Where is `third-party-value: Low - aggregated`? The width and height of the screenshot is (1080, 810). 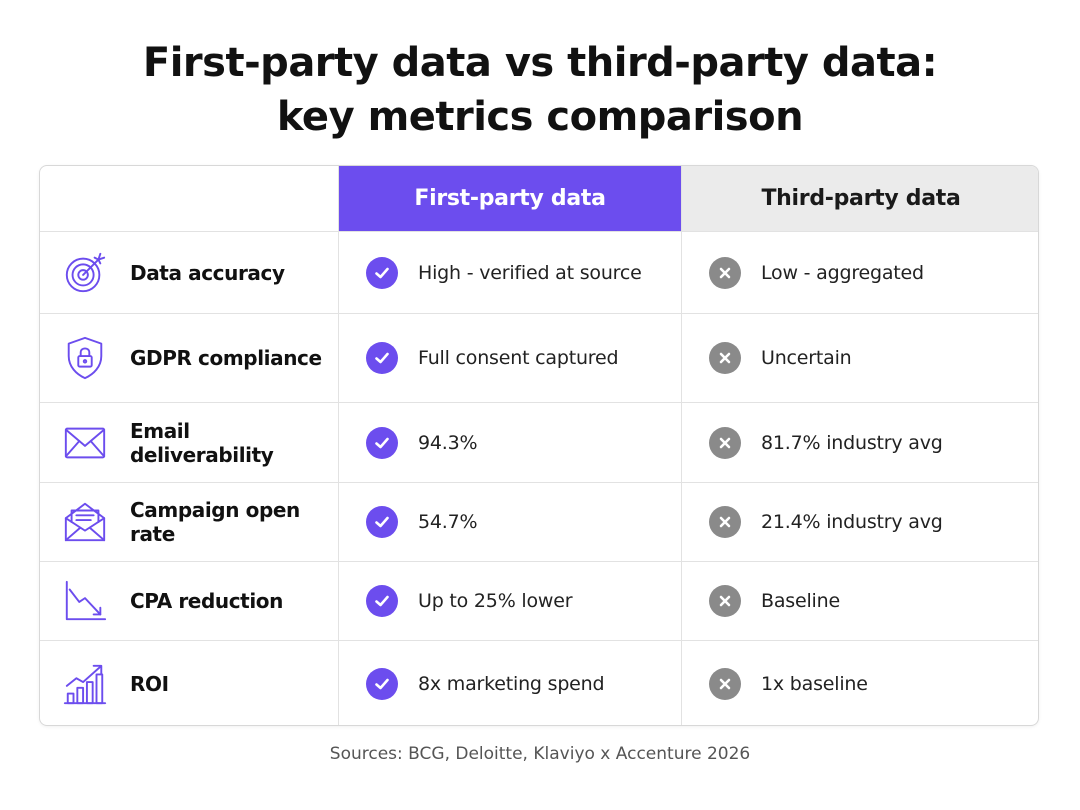 third-party-value: Low - aggregated is located at coordinates (842, 272).